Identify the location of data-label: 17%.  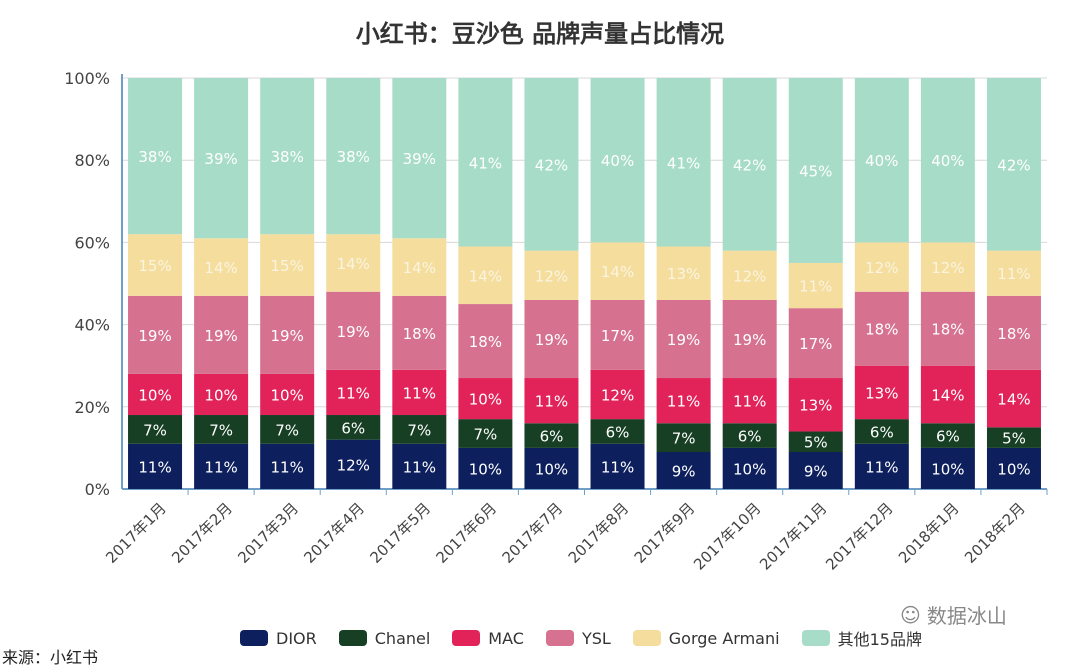
(617, 336).